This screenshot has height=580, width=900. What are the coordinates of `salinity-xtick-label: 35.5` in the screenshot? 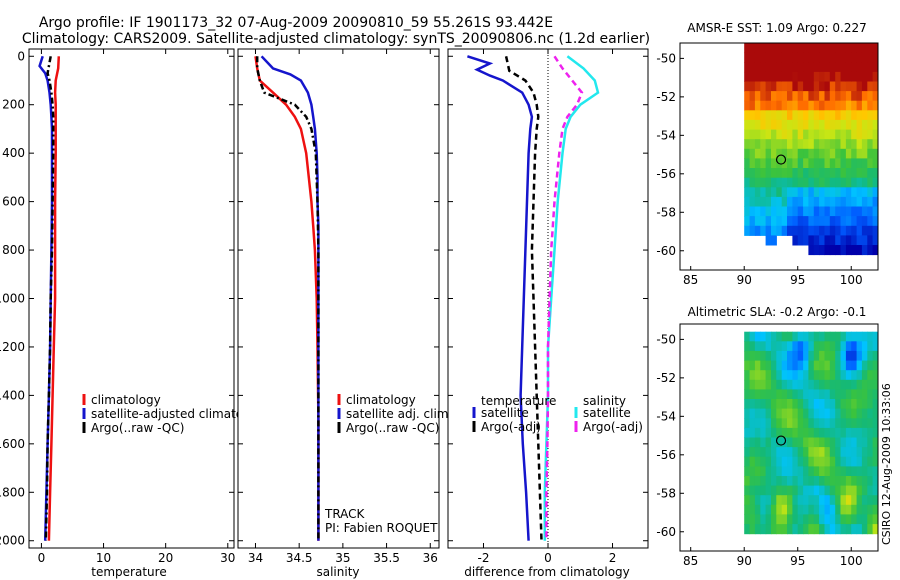 It's located at (386, 558).